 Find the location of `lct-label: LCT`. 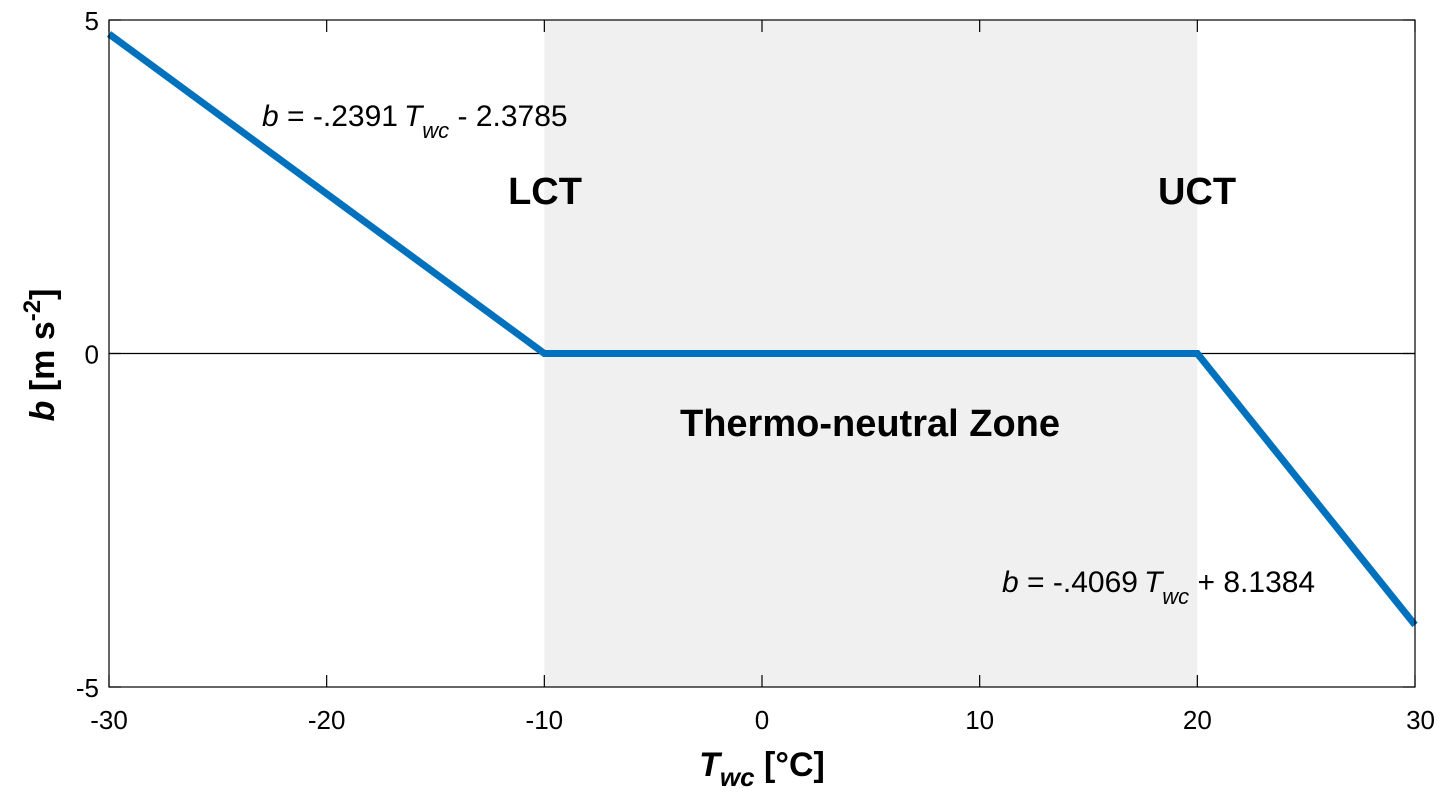

lct-label: LCT is located at coordinates (545, 192).